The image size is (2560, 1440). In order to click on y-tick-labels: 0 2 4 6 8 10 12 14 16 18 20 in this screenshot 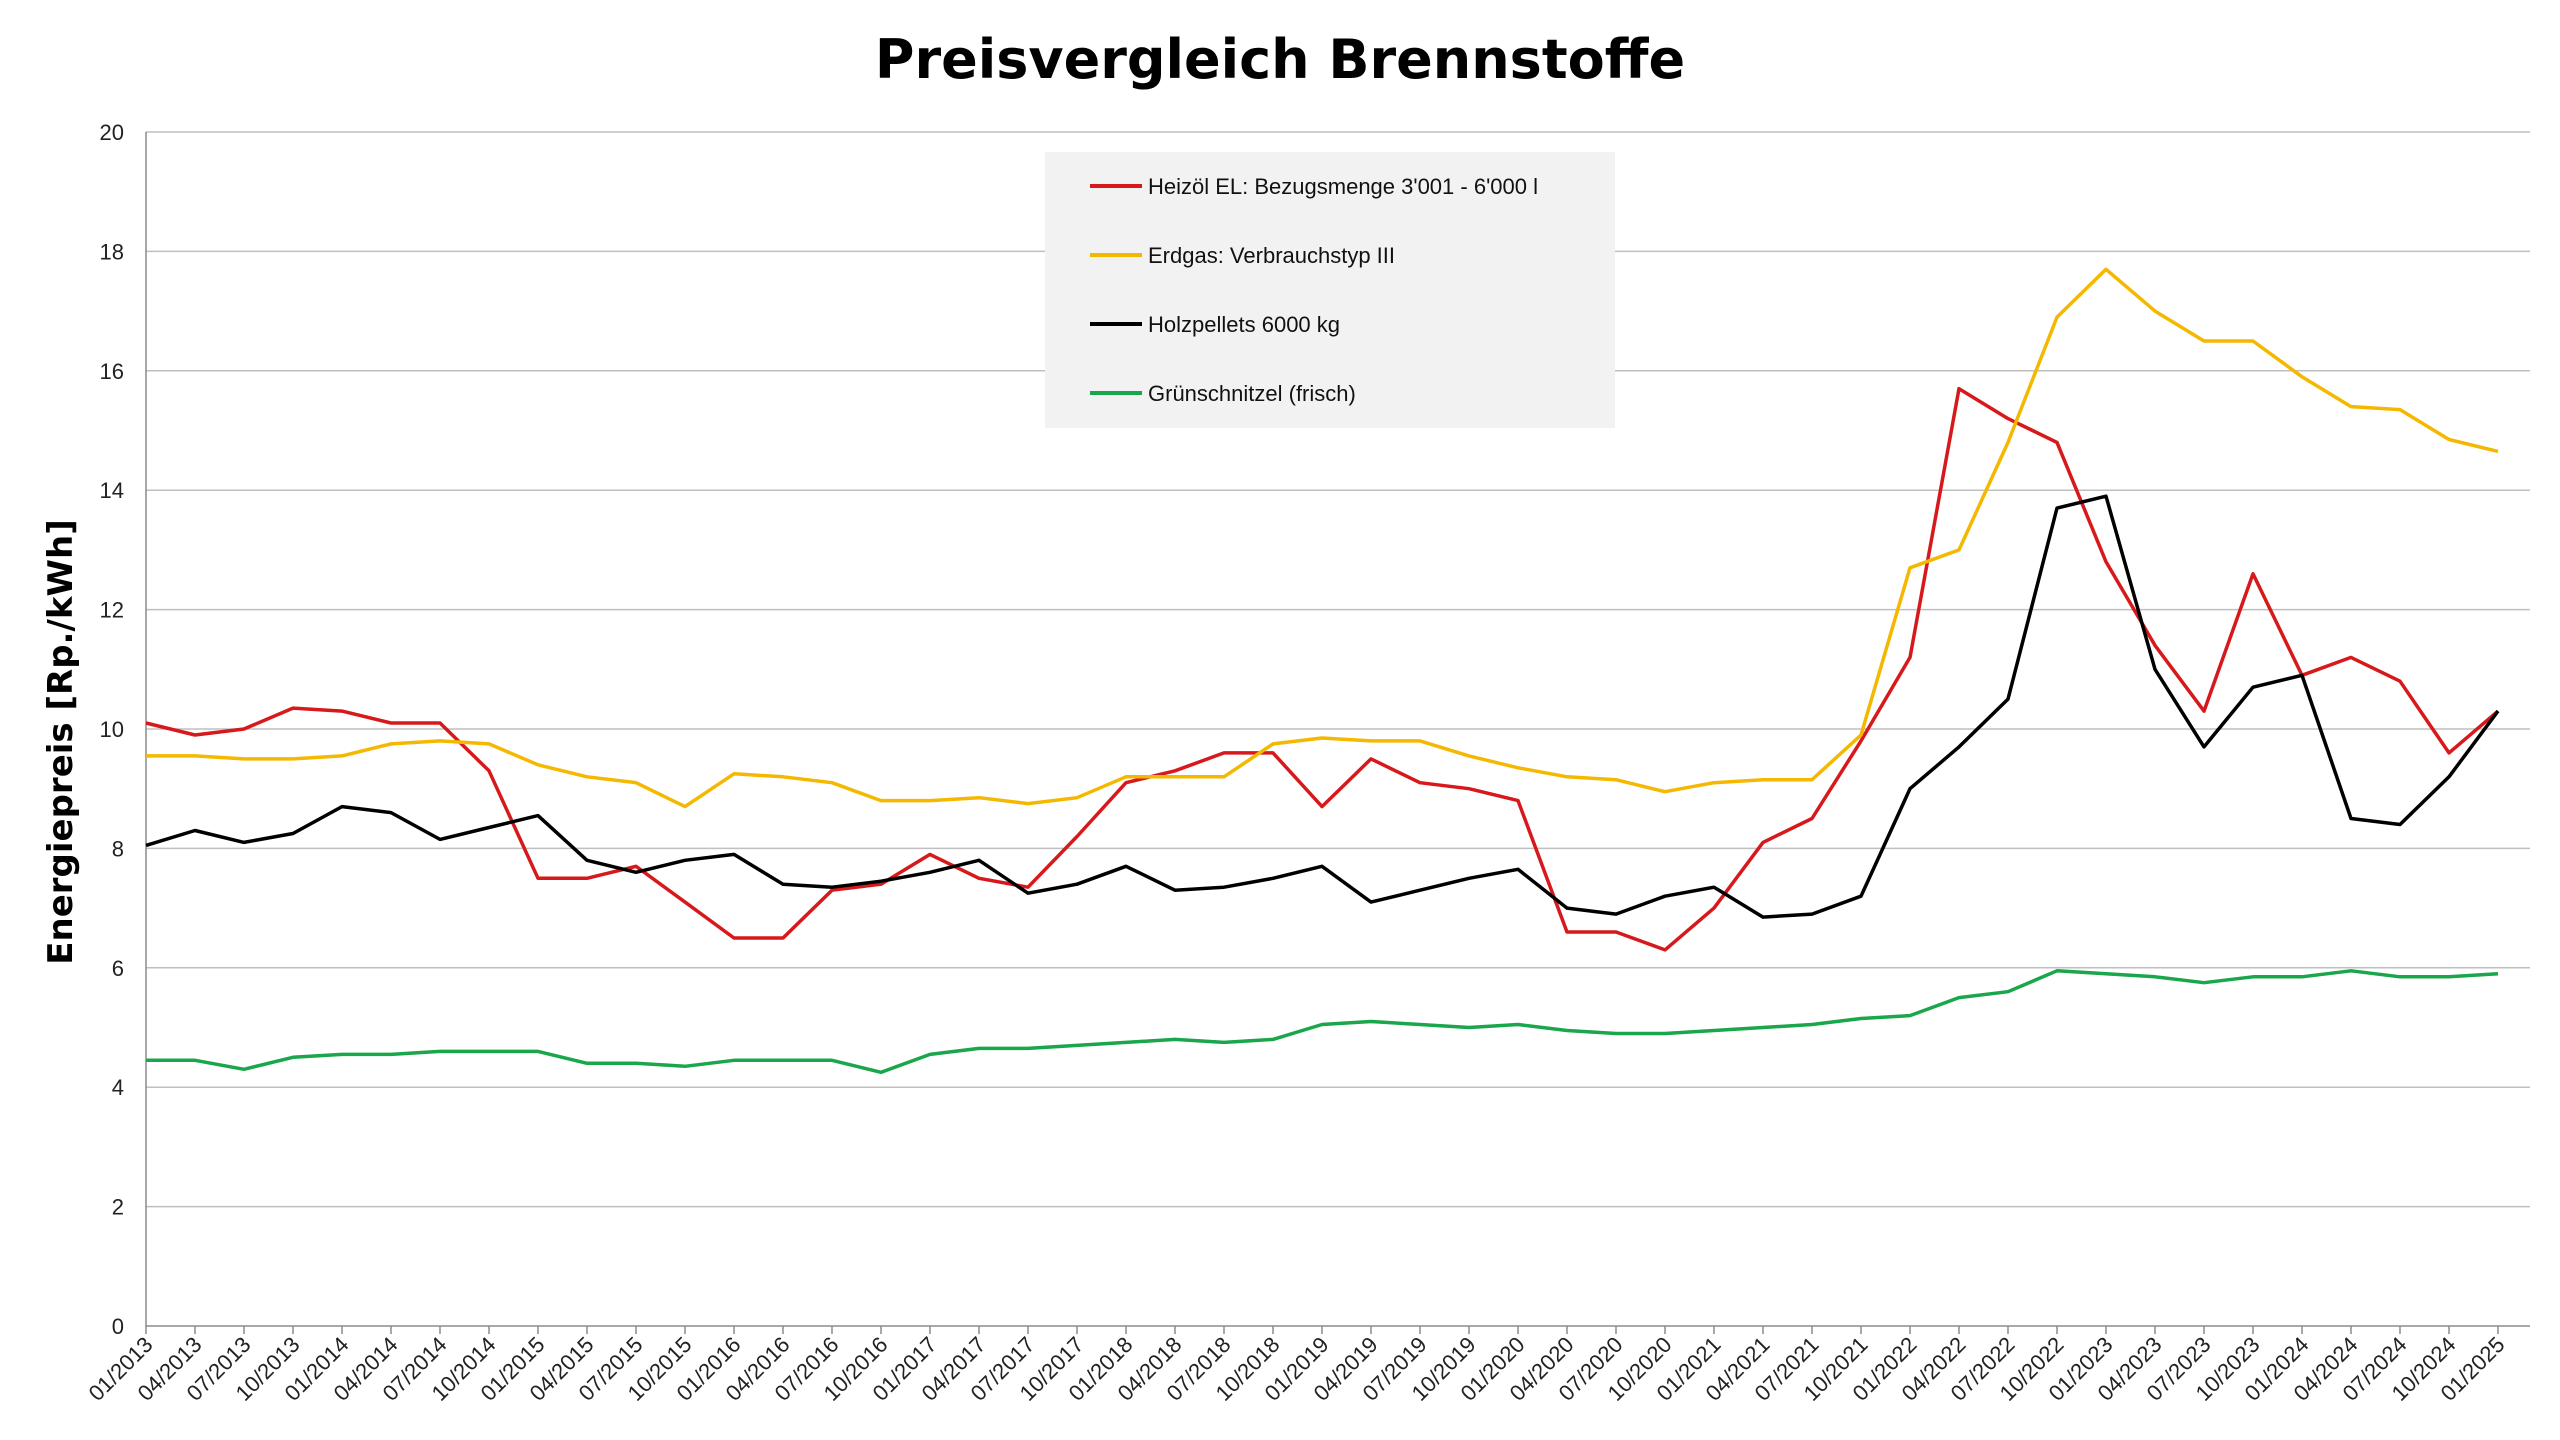, I will do `click(112, 729)`.